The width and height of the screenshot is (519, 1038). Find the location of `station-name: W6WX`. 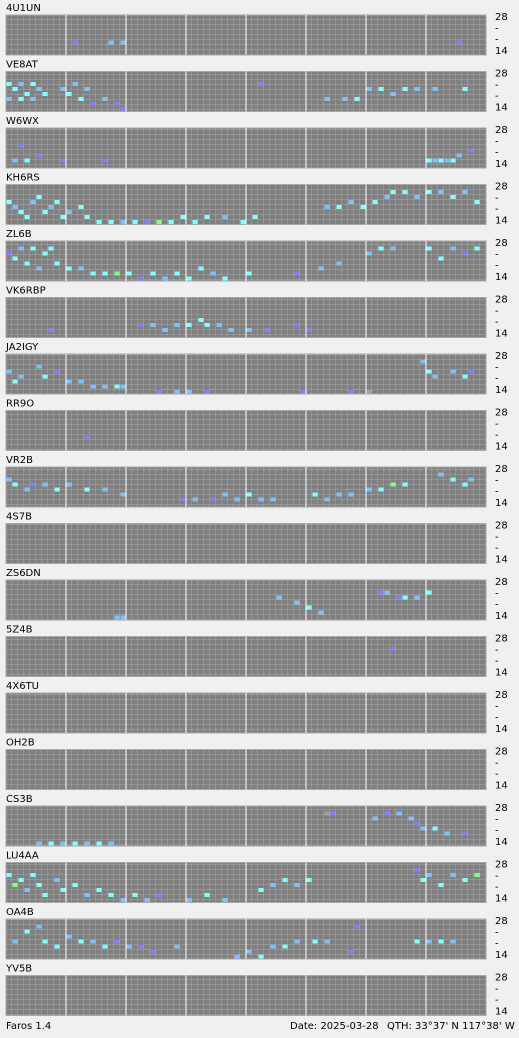

station-name: W6WX is located at coordinates (22, 121).